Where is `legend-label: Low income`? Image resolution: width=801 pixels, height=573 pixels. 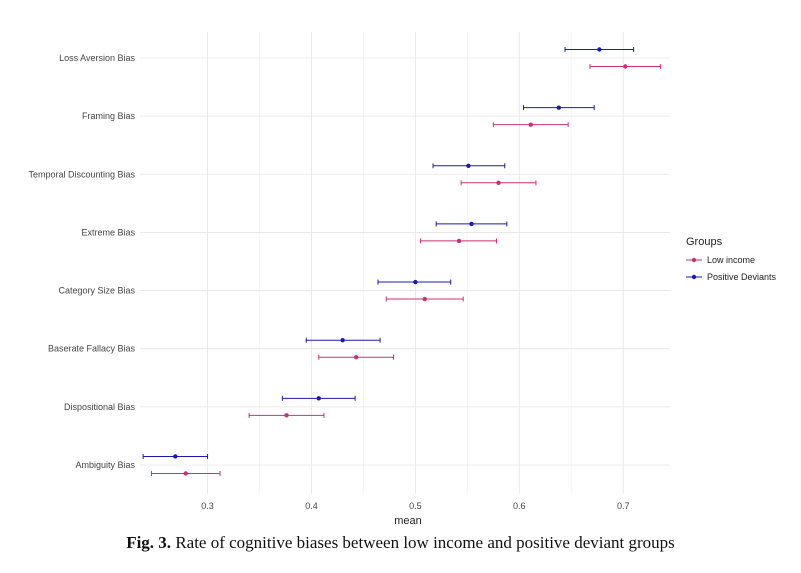 legend-label: Low income is located at coordinates (731, 260).